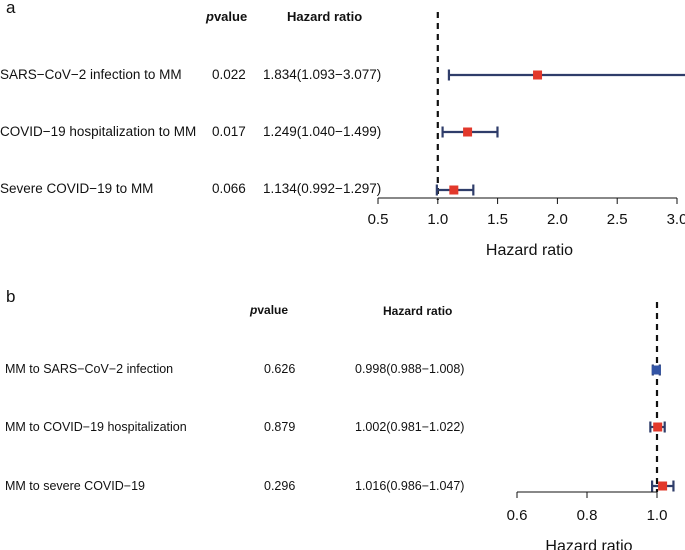 The image size is (685, 550). What do you see at coordinates (322, 74) in the screenshot?
I see `panel-a-row-1-hr-text: 1.834(1.093−3.077)` at bounding box center [322, 74].